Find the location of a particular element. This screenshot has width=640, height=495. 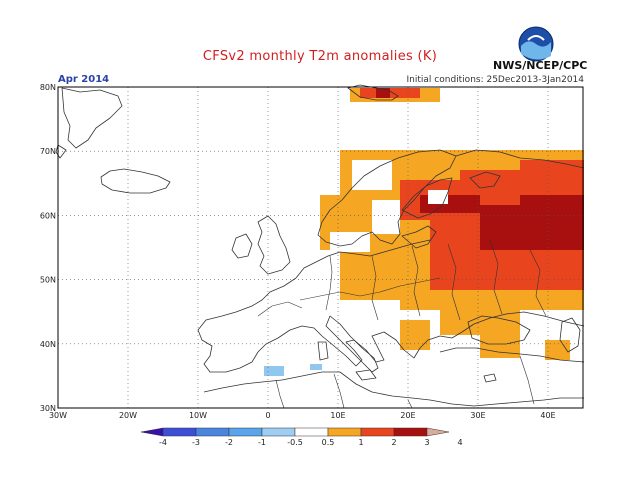

lon-tick-label: 10W is located at coordinates (198, 415).